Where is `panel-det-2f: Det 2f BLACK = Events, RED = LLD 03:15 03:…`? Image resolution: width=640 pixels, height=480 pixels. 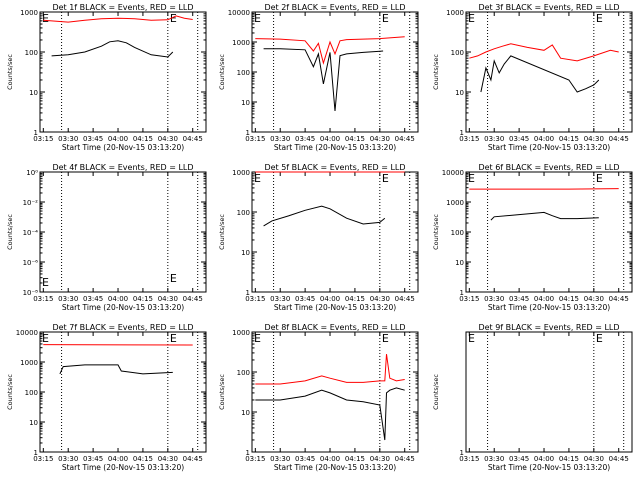
panel-det-2f: Det 2f BLACK = Events, RED = LLD 03:15 03:… is located at coordinates (318, 77).